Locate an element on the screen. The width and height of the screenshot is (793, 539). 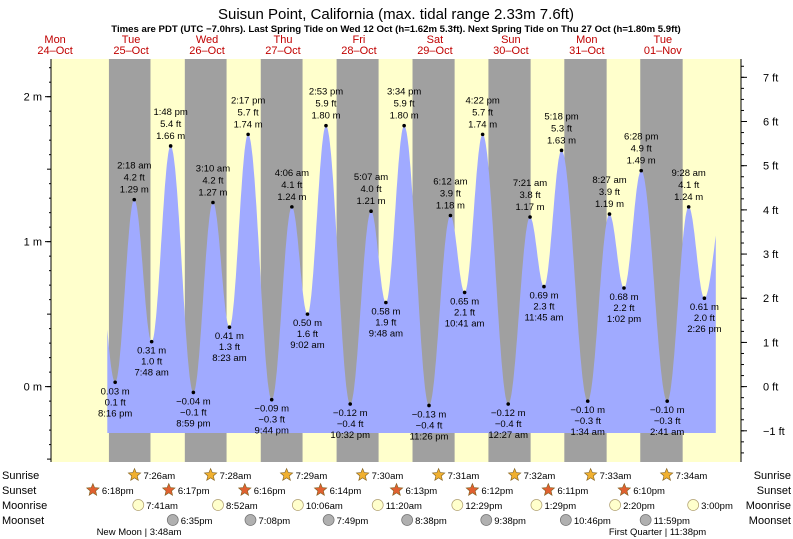
sunrise-time: 7:34am is located at coordinates (692, 476).